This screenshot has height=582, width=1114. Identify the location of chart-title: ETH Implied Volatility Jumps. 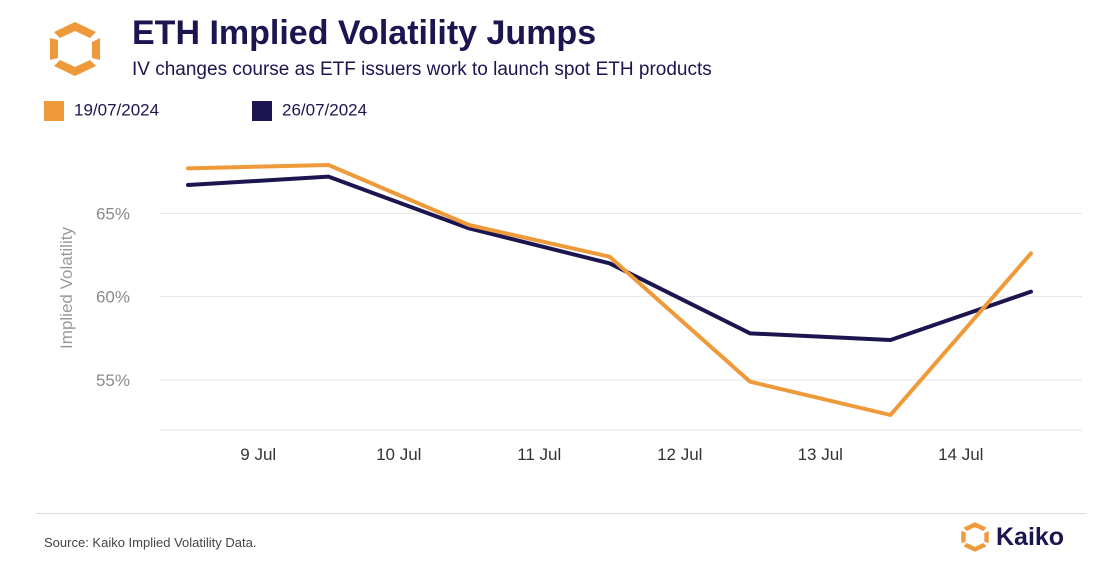
(364, 33).